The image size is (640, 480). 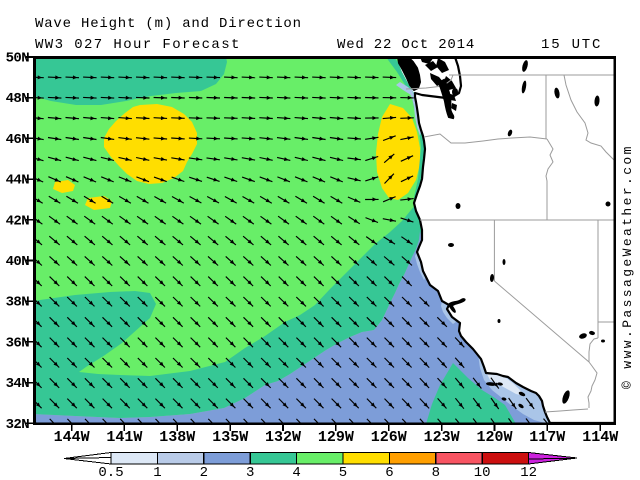 What do you see at coordinates (110, 472) in the screenshot?
I see `svg-text: 0.5` at bounding box center [110, 472].